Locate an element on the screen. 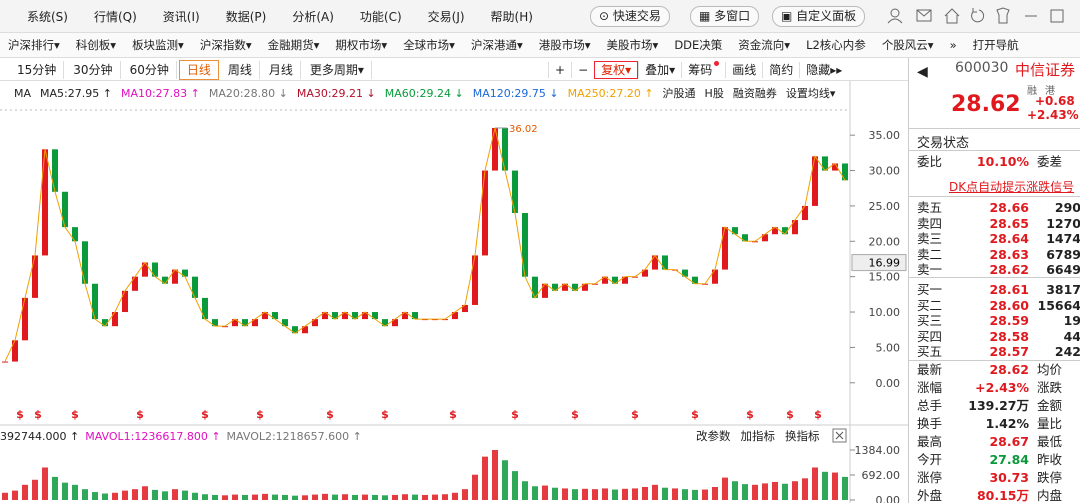  tools-item: − is located at coordinates (583, 69).